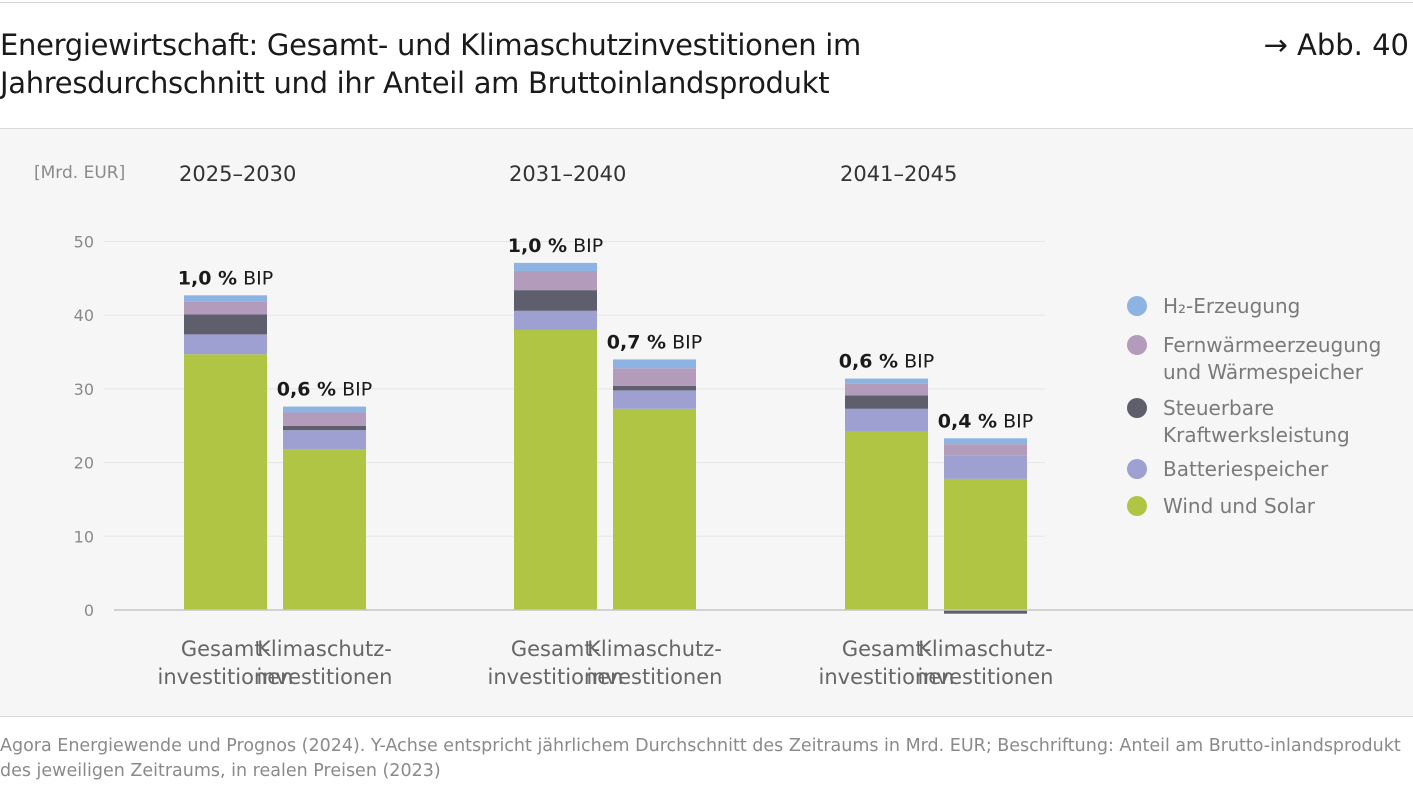 This screenshot has height=798, width=1413. I want to click on bar-segment-g0-b0-s3, so click(225, 308).